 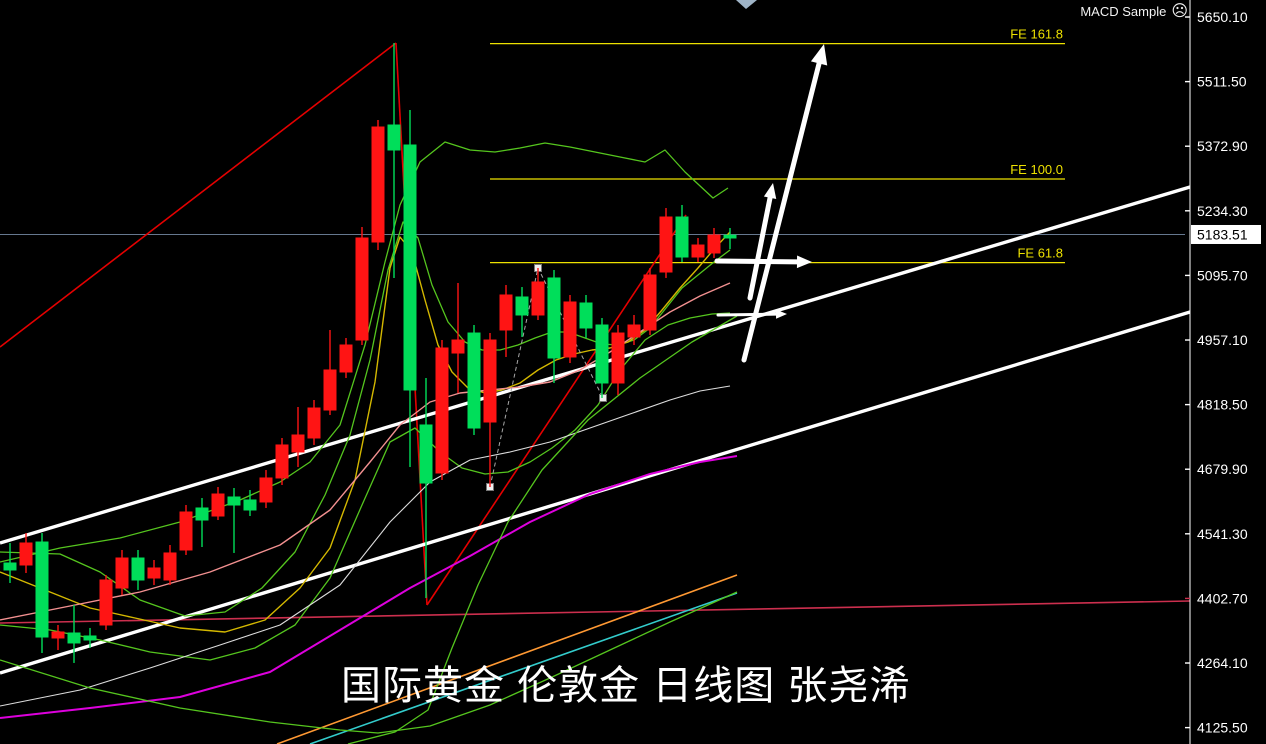 I want to click on cyan-diagonal, so click(x=523, y=668).